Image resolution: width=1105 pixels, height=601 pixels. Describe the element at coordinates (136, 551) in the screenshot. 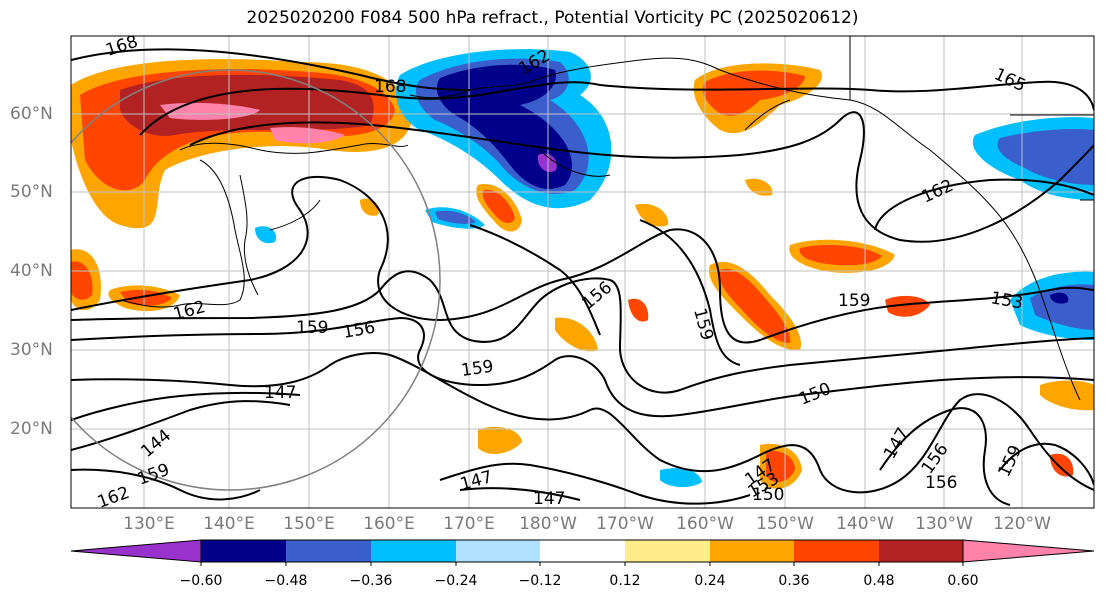

I see `colorbar-extend-low` at that location.